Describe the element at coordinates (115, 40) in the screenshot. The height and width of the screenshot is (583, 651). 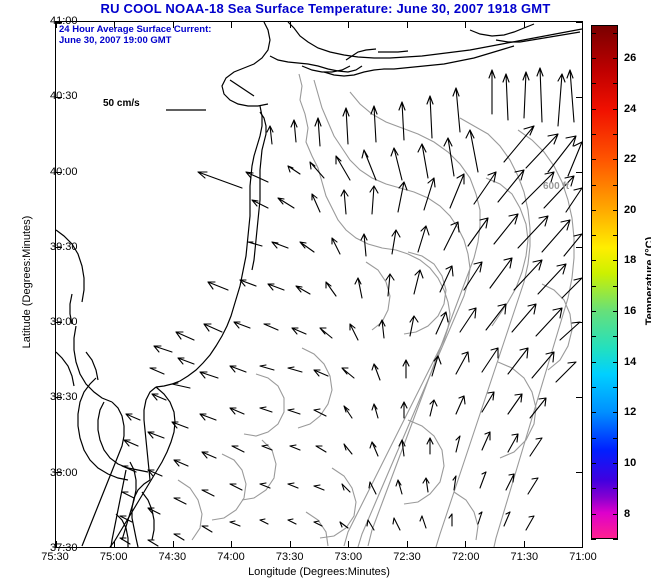
I see `annotation-line-2: June 30, 2007 19:00 GMT` at that location.